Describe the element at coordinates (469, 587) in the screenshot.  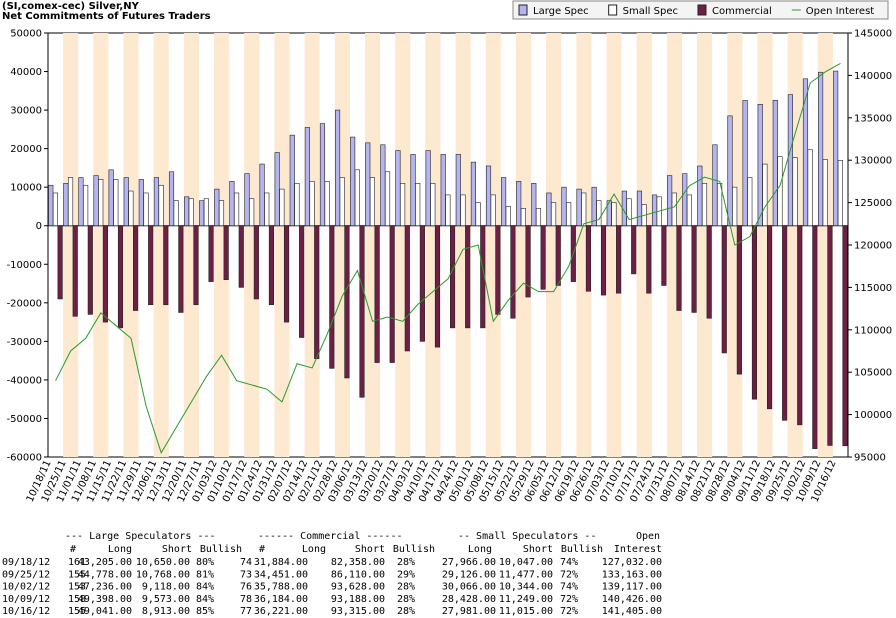
I see `table-cell: 30,066.00` at that location.